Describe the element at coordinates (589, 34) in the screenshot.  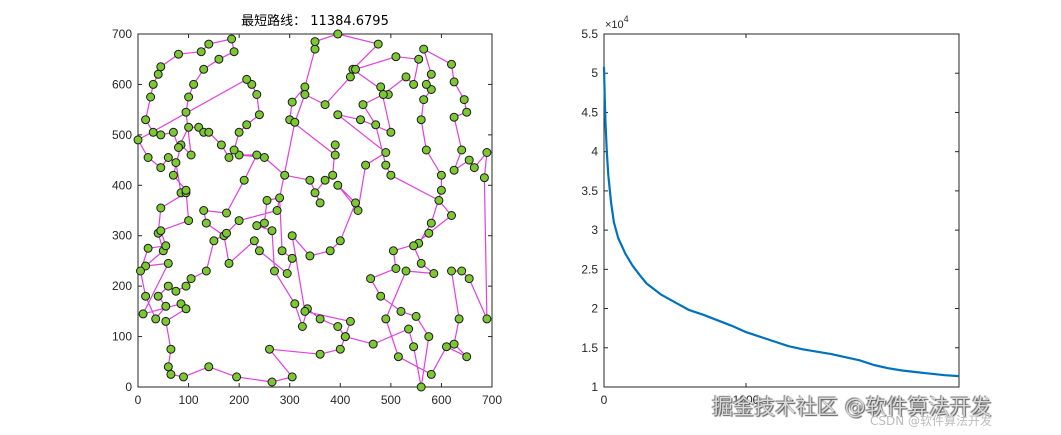
I see `y-tick-label: 5.5` at that location.